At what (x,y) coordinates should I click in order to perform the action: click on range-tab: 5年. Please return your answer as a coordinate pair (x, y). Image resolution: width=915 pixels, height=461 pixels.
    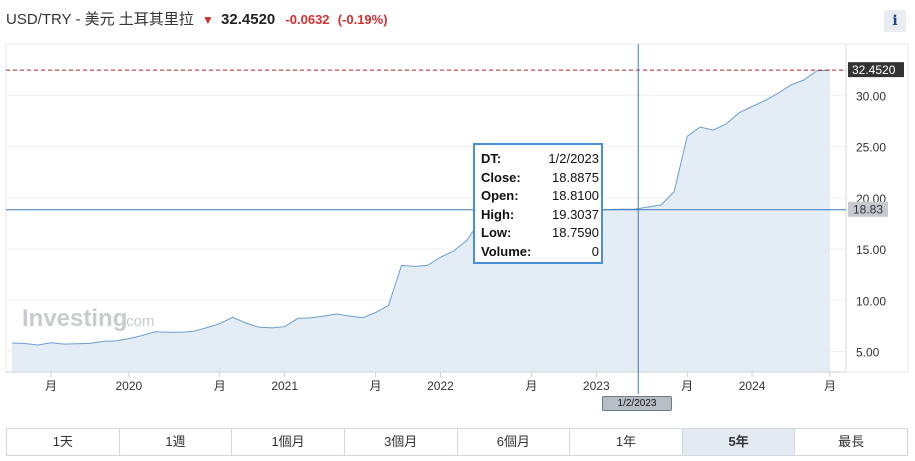
    Looking at the image, I should click on (739, 442).